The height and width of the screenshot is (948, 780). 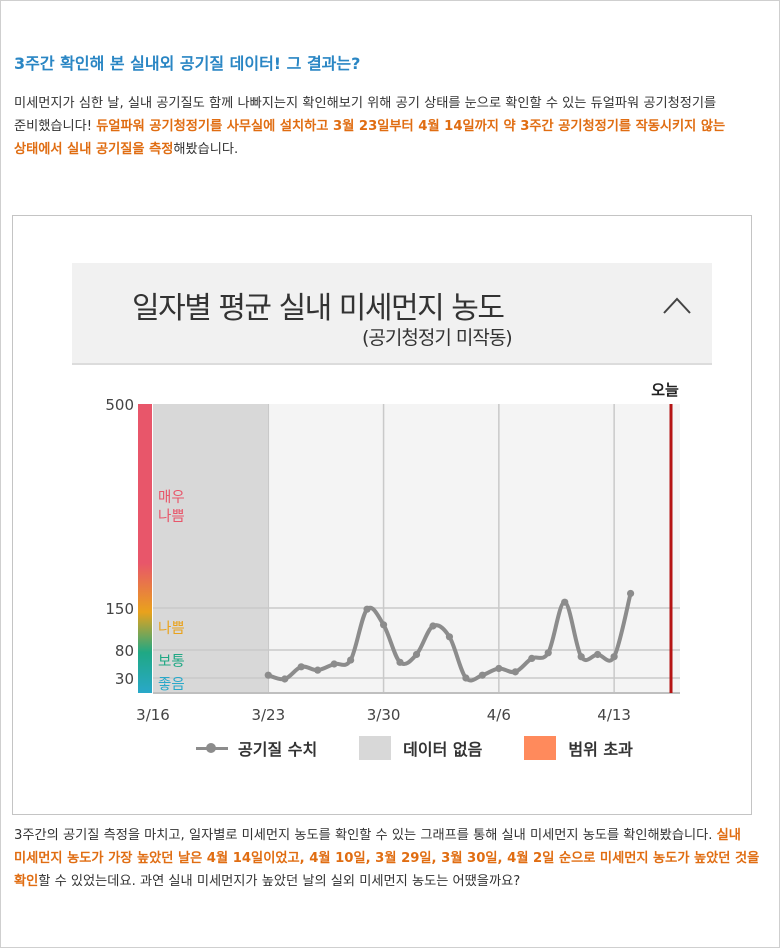 I want to click on legend-label-out-of-range: 범위 초과, so click(x=600, y=749).